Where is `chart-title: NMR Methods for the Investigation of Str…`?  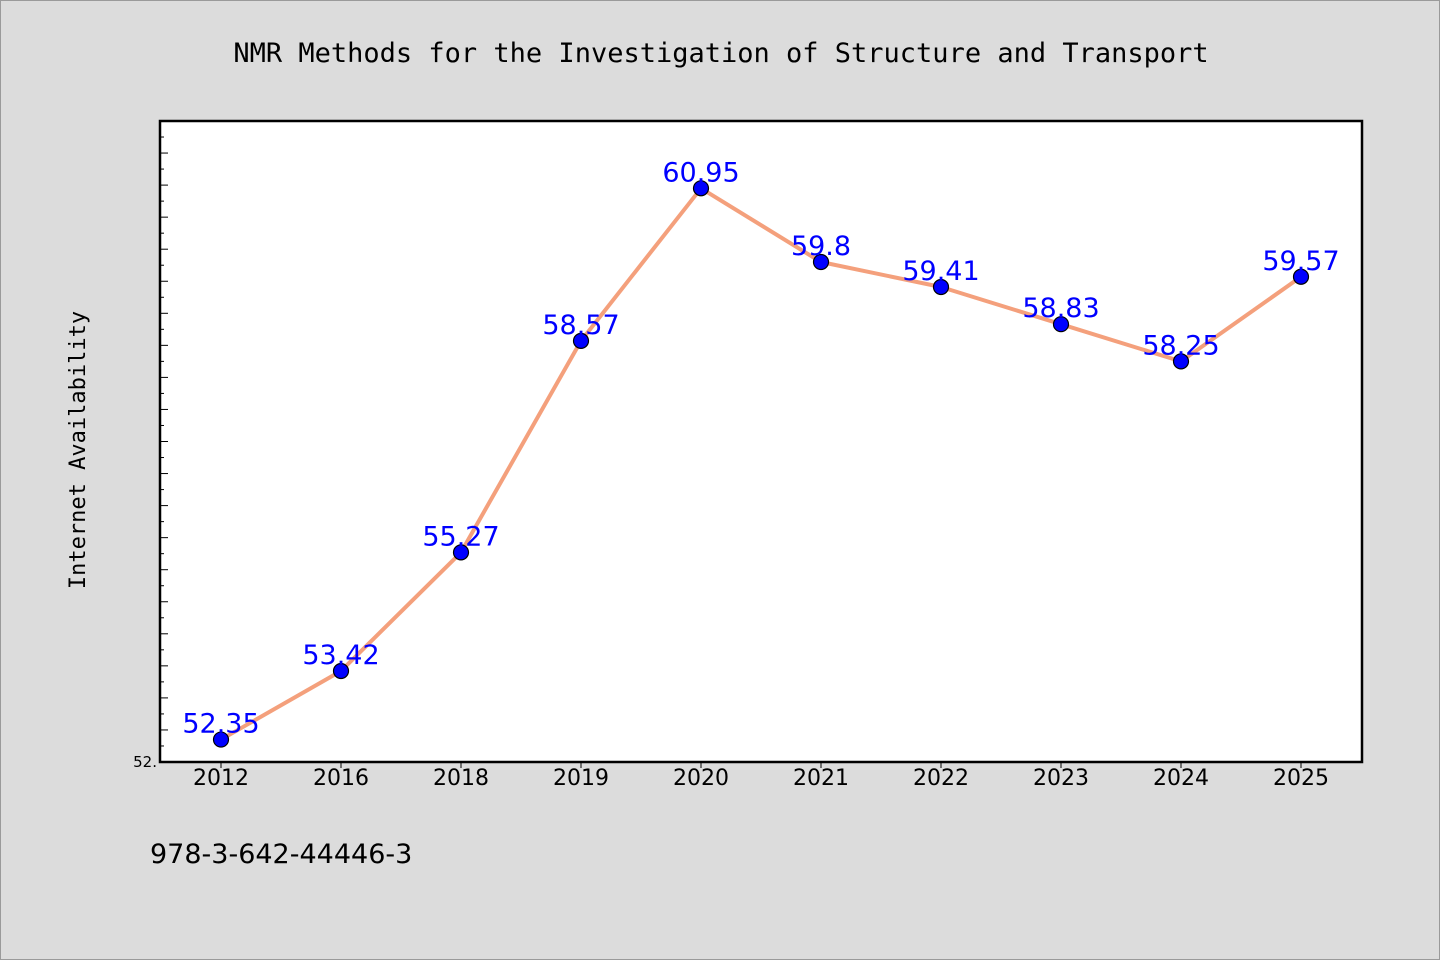 chart-title: NMR Methods for the Investigation of Str… is located at coordinates (720, 53).